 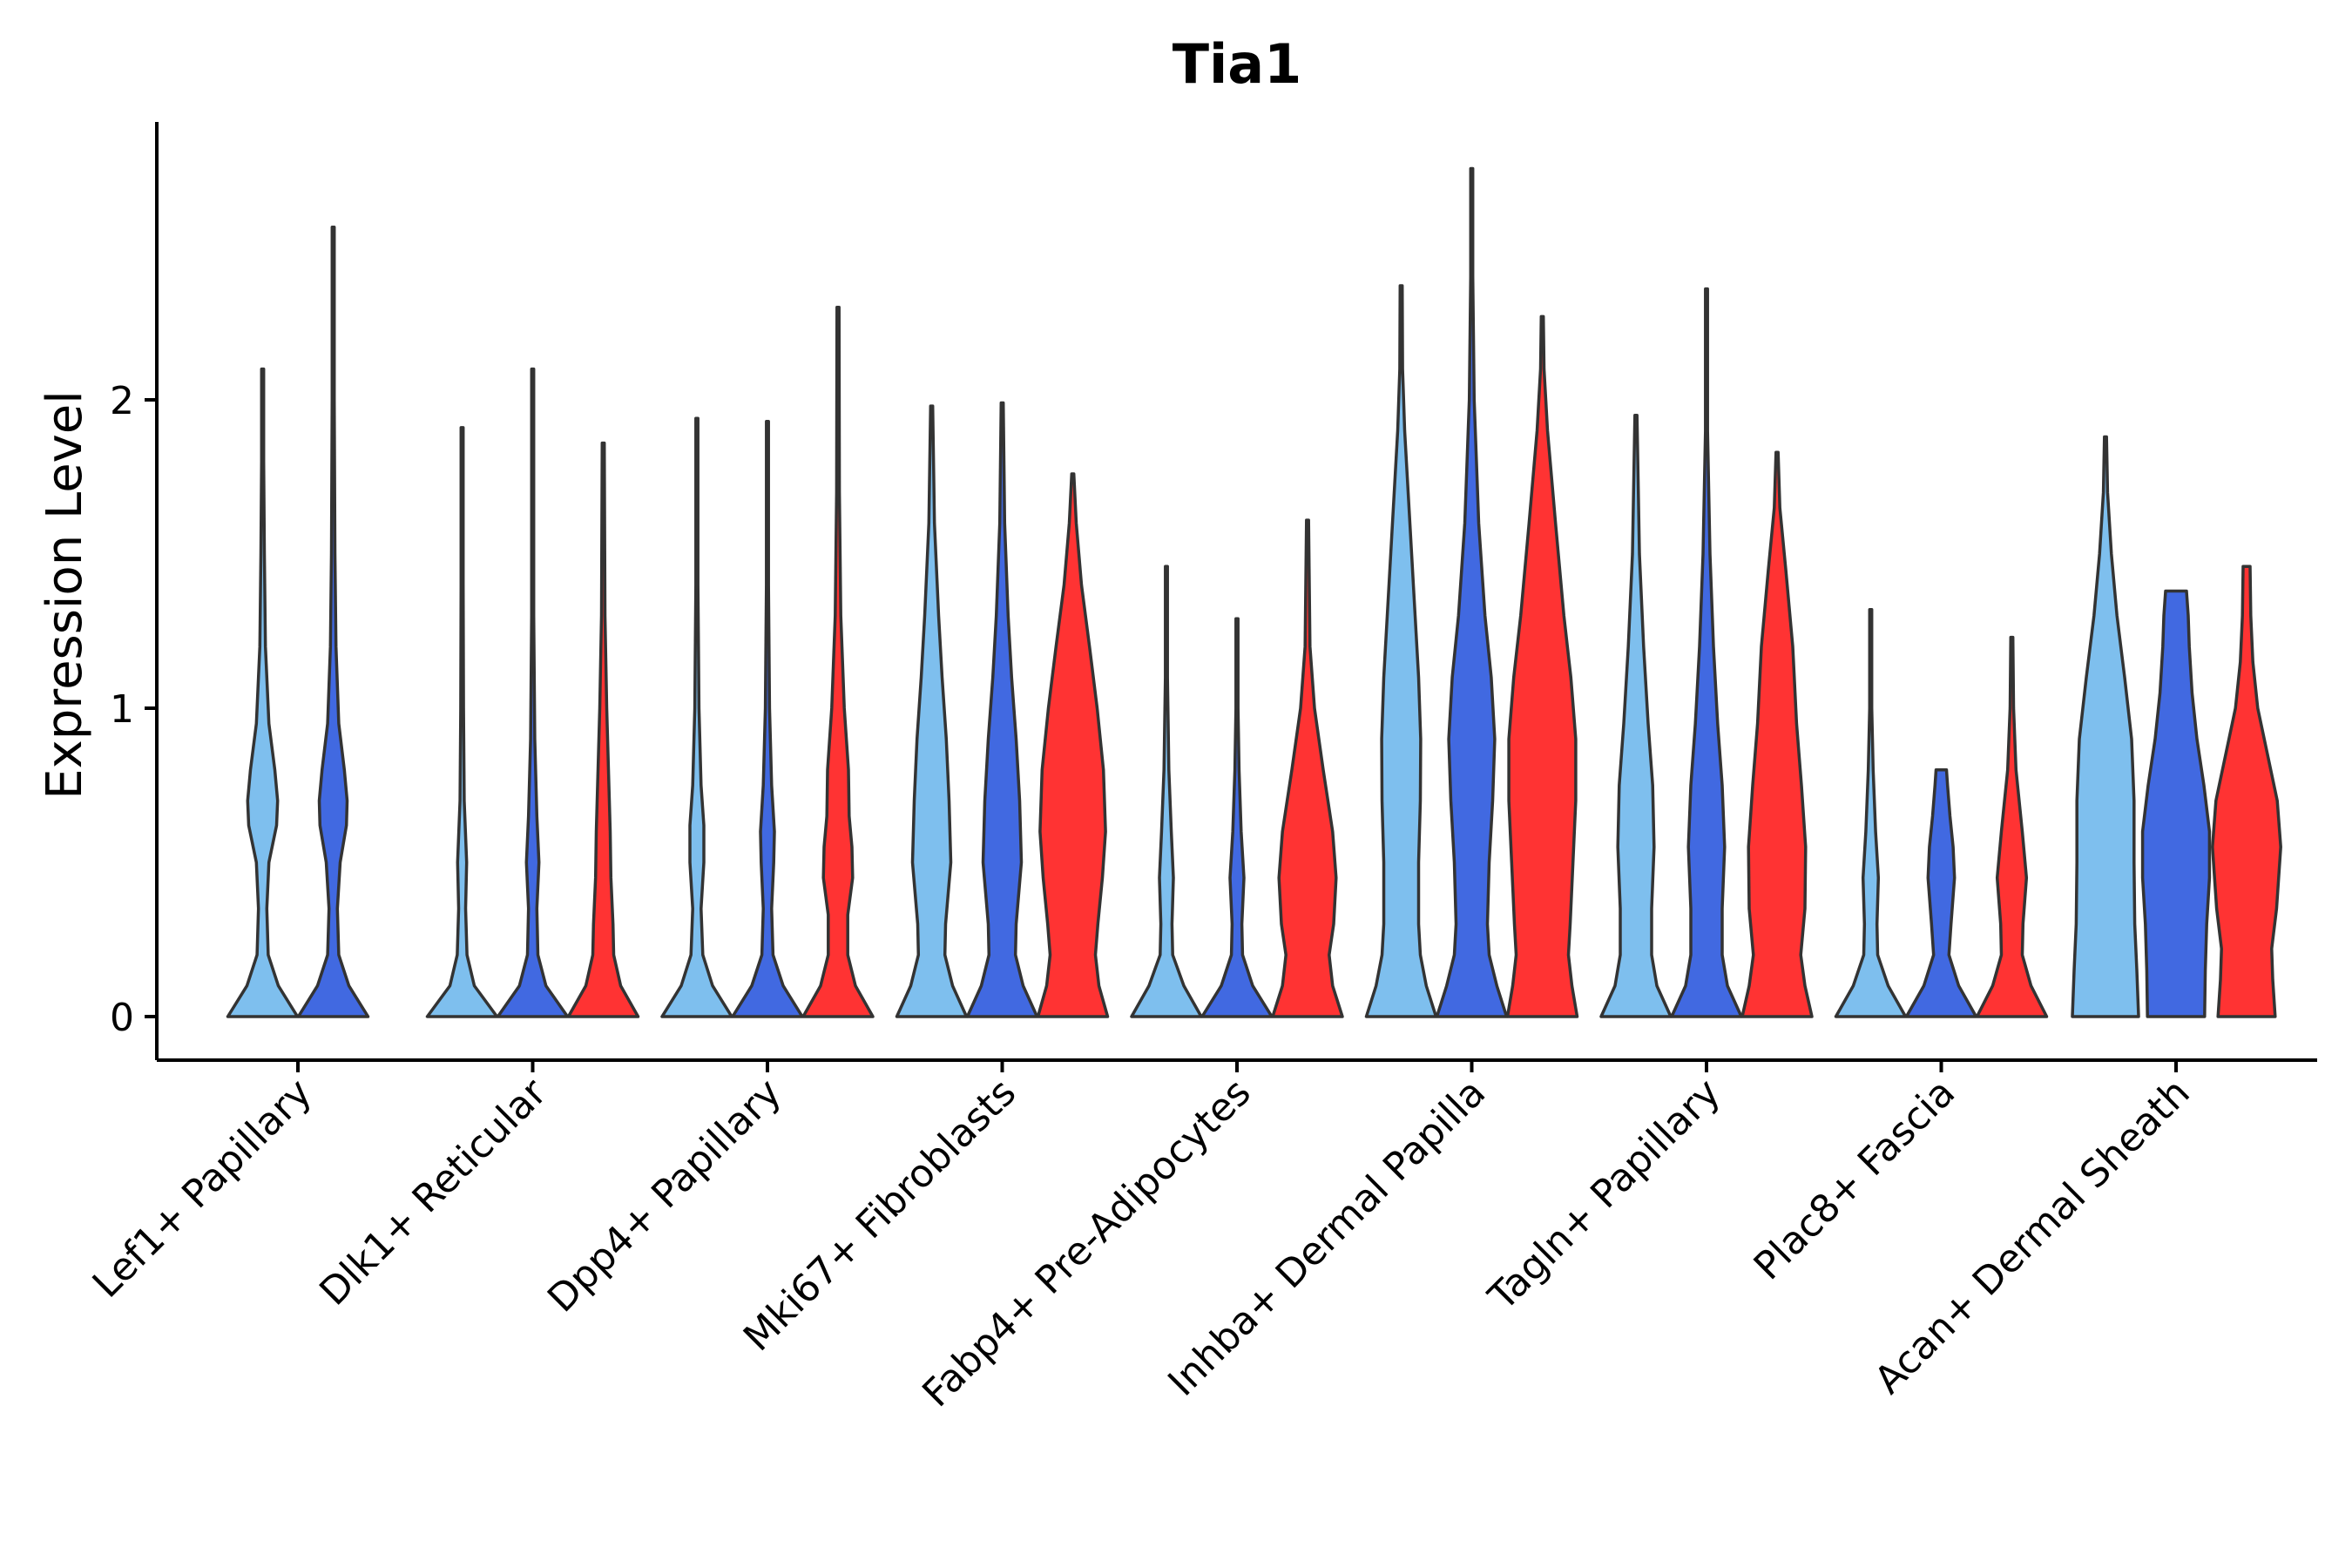 What do you see at coordinates (65, 595) in the screenshot?
I see `y-axis-label: Expression Level` at bounding box center [65, 595].